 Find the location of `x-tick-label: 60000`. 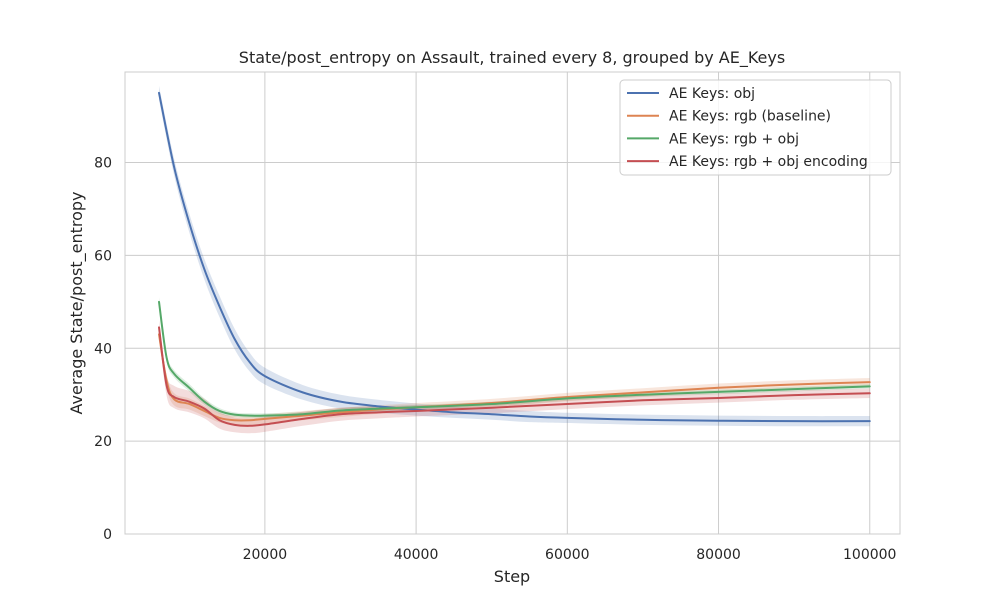

x-tick-label: 60000 is located at coordinates (567, 555).